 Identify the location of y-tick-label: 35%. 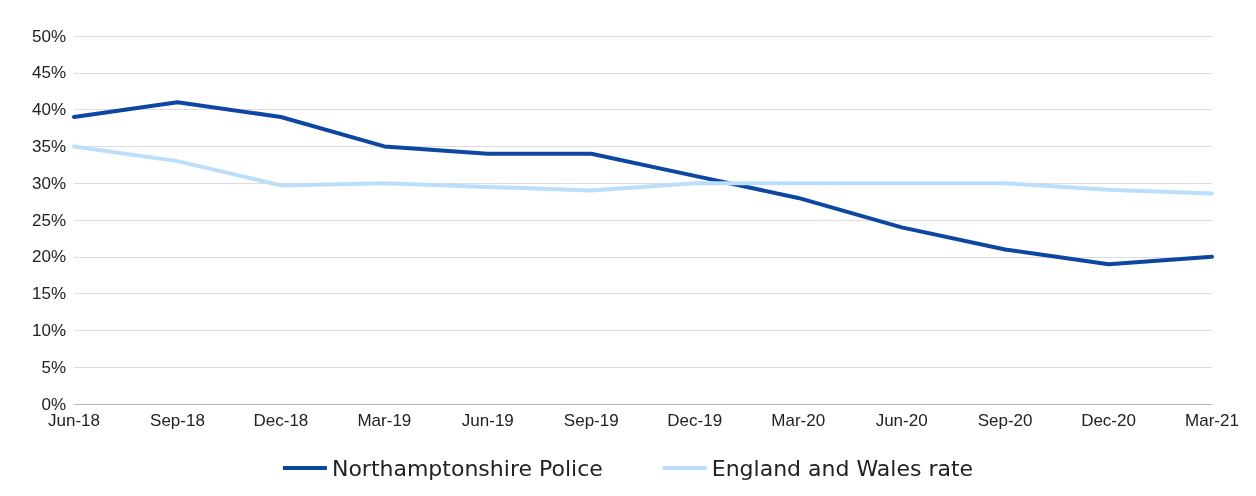
(48, 146).